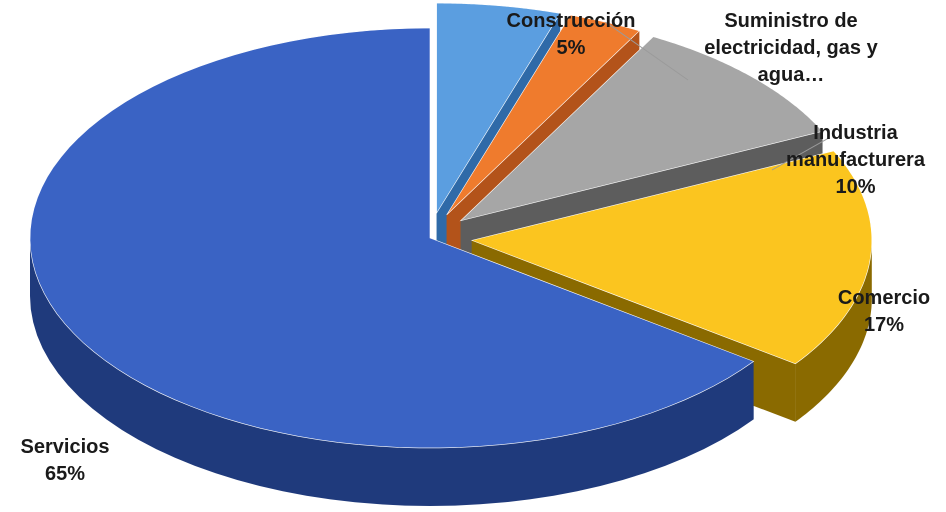 The height and width of the screenshot is (512, 946). I want to click on label-servicios-value: 65%, so click(65, 474).